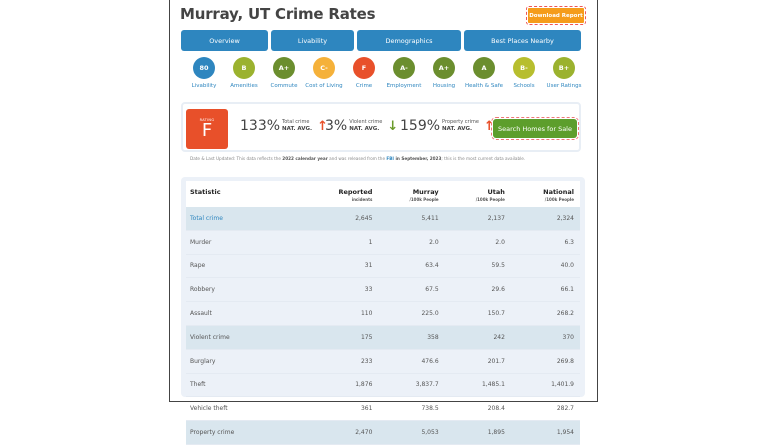 The width and height of the screenshot is (768, 445). I want to click on cell-murray: 358, so click(411, 337).